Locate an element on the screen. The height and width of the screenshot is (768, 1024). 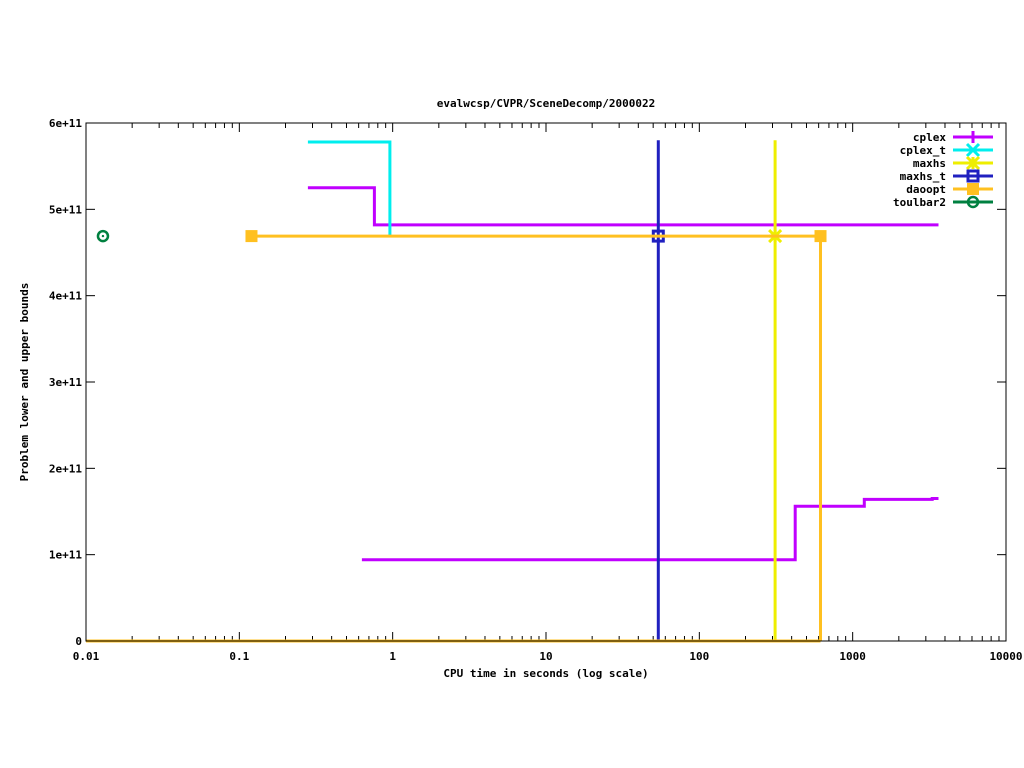
y-tick-label: 5e+11 is located at coordinates (65, 209).